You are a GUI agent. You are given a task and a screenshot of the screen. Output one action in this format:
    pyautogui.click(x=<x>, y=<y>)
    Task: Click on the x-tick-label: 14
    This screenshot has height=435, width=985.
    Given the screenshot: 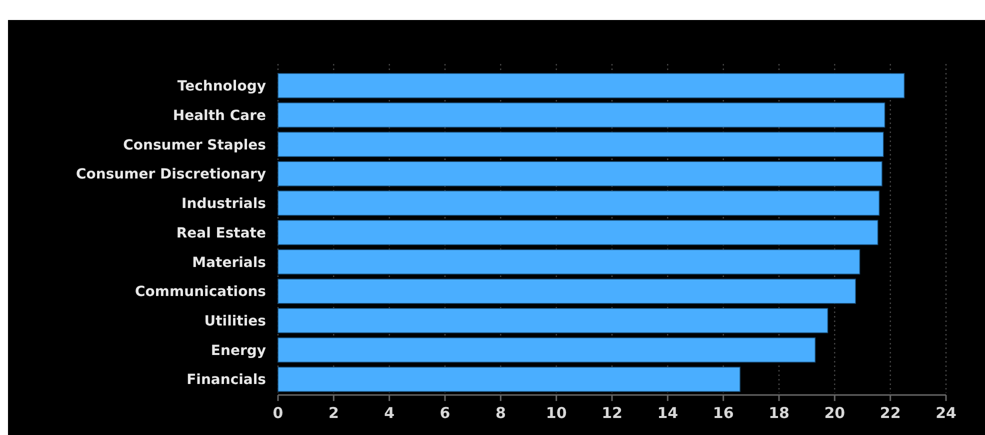 What is the action you would take?
    pyautogui.click(x=667, y=413)
    